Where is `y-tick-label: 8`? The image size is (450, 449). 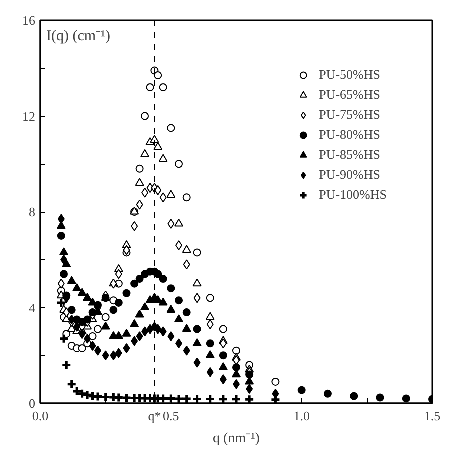
y-tick-label: 8 is located at coordinates (32, 212).